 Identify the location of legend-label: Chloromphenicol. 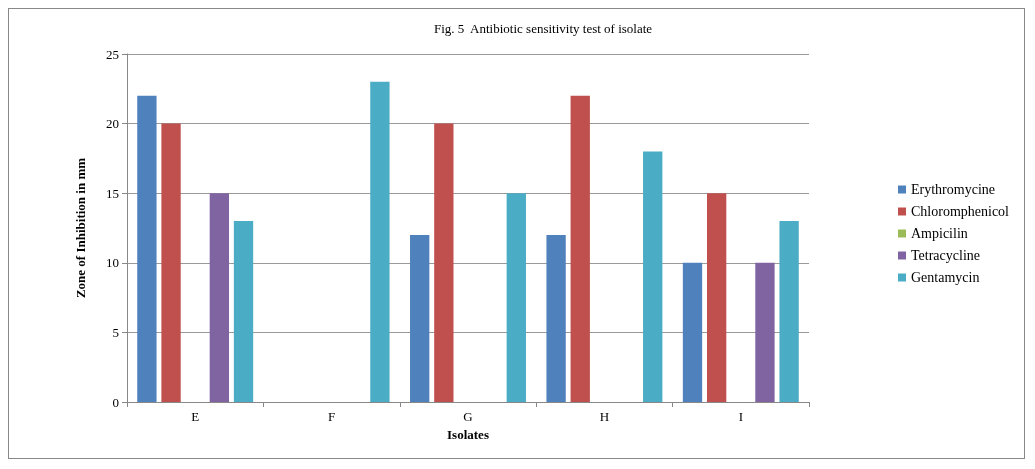
(960, 211).